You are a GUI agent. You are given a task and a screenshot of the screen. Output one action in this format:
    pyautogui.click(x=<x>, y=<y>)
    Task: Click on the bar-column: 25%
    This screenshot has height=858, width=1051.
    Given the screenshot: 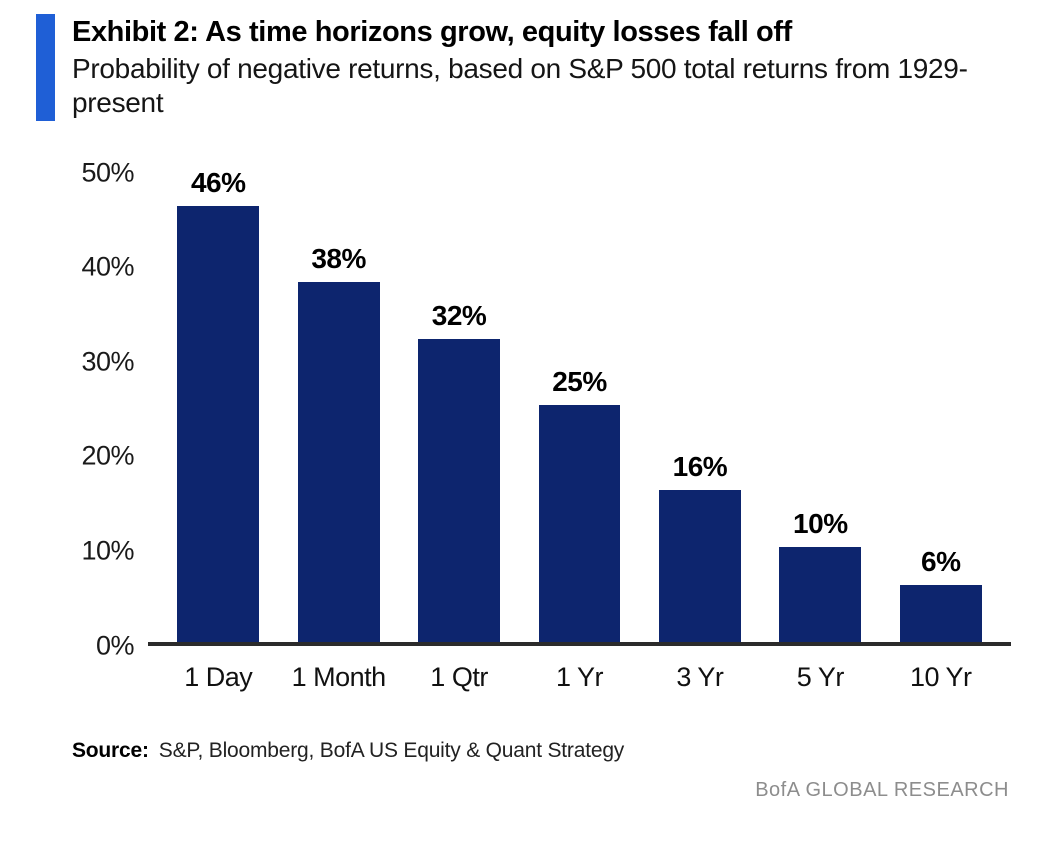 What is the action you would take?
    pyautogui.click(x=579, y=505)
    